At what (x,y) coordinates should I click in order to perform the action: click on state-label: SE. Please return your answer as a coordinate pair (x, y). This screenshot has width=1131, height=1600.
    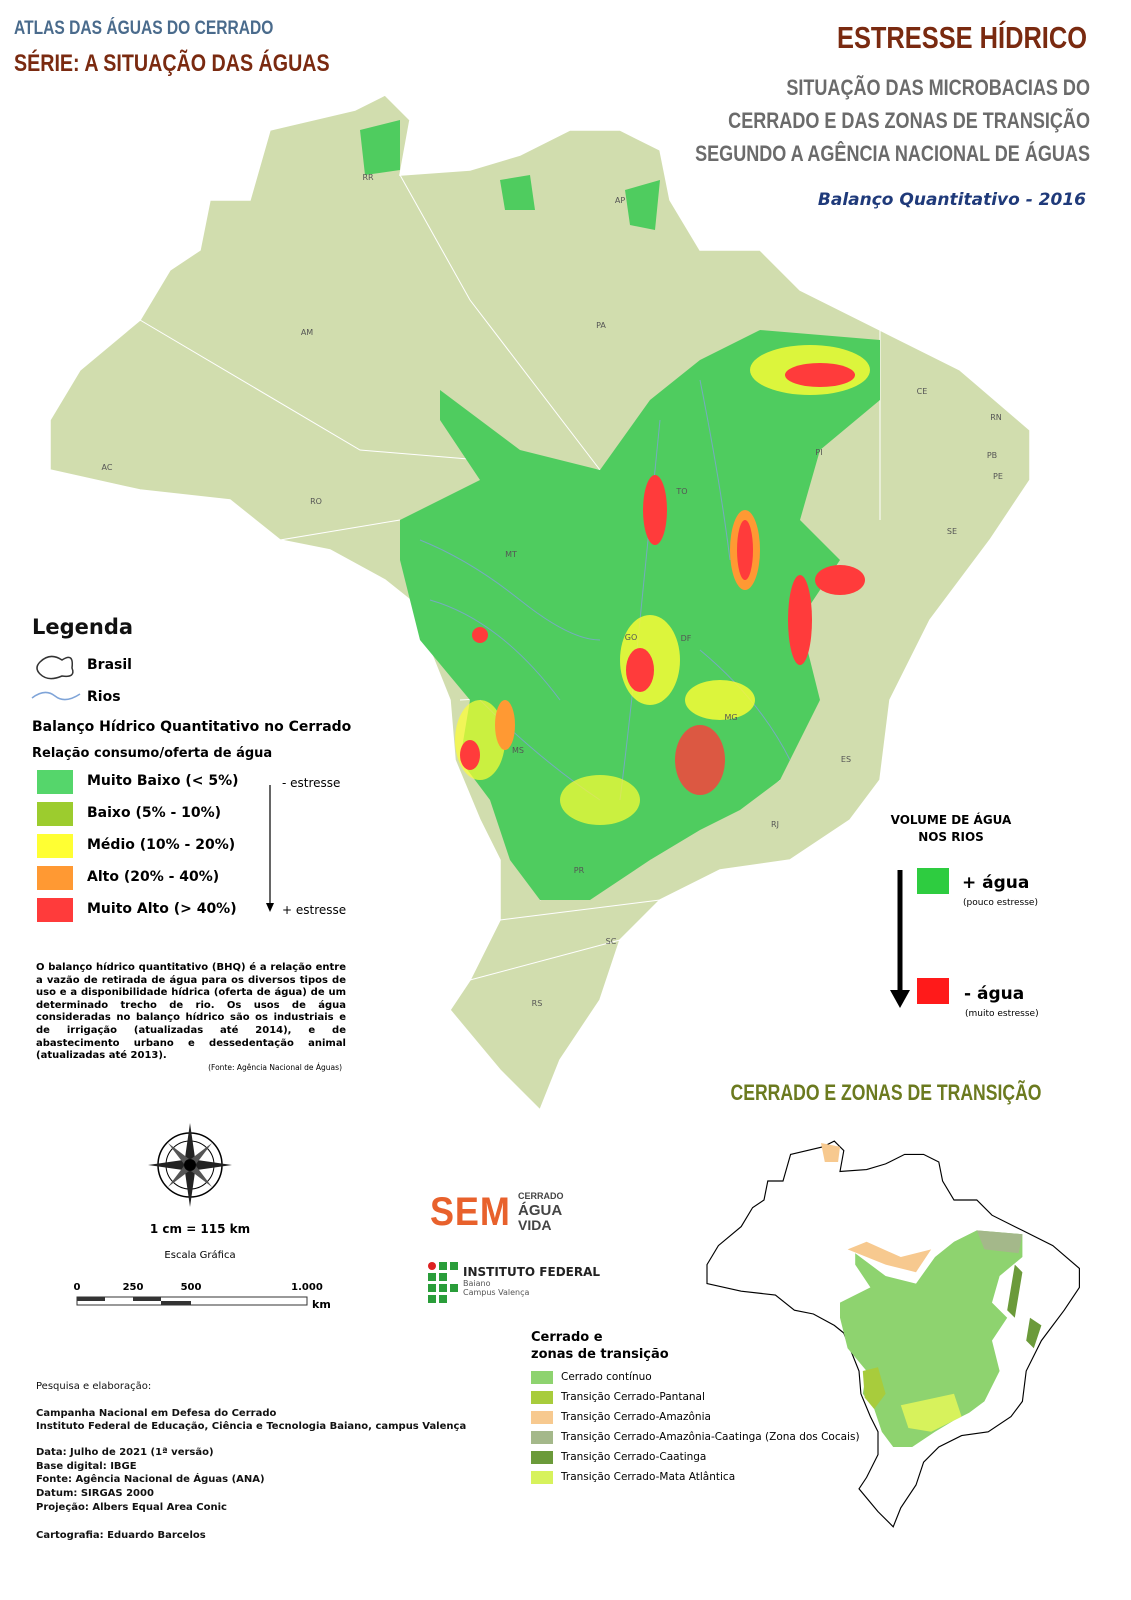
    Looking at the image, I should click on (952, 531).